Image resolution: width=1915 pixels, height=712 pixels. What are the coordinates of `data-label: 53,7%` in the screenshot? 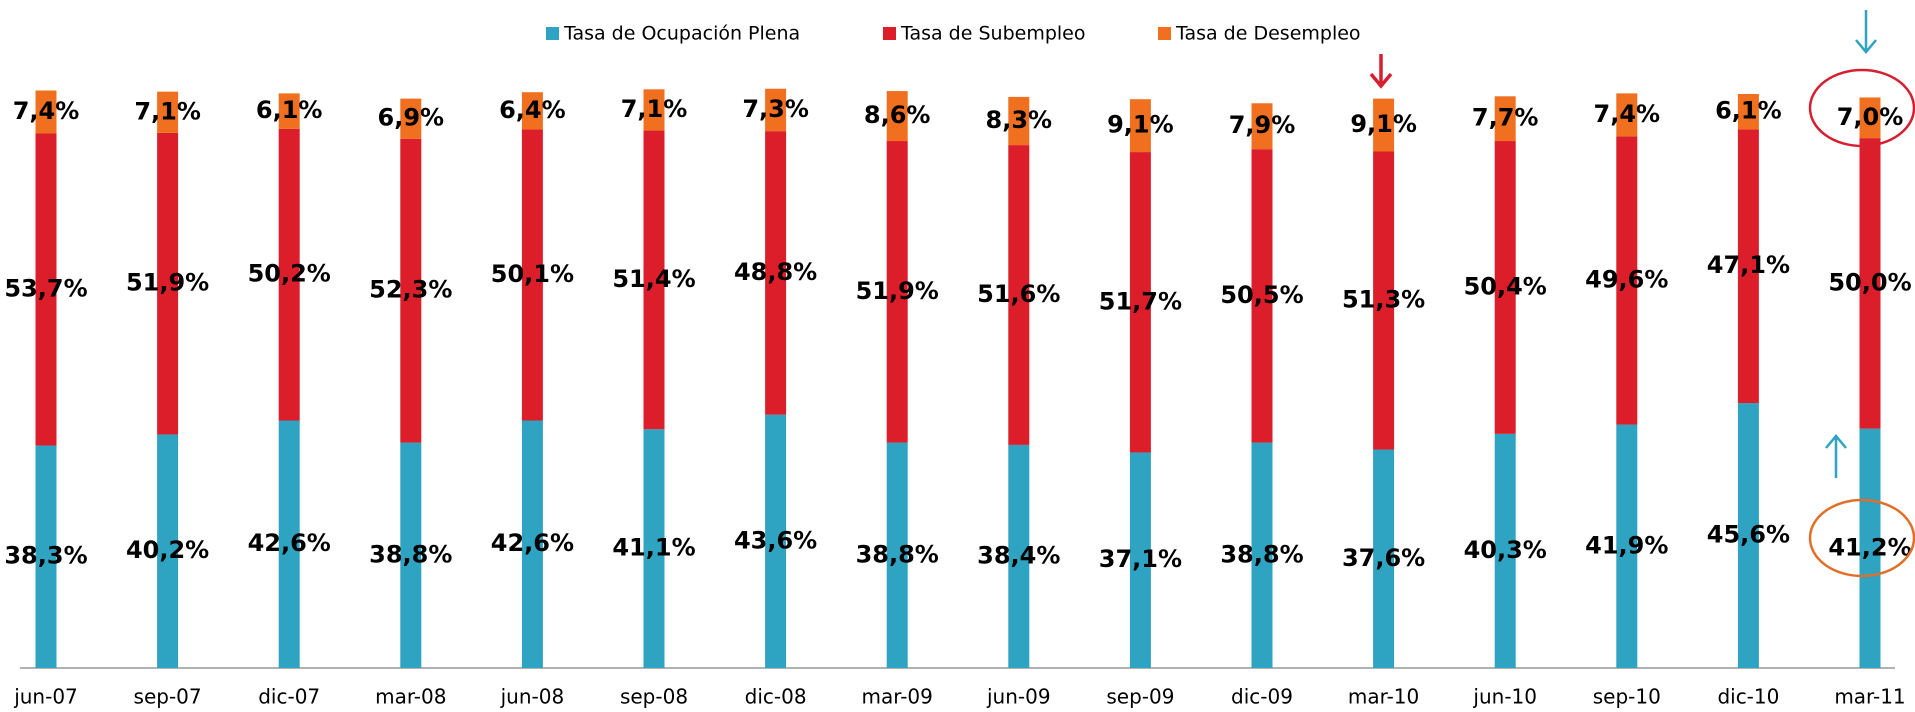 It's located at (45, 288).